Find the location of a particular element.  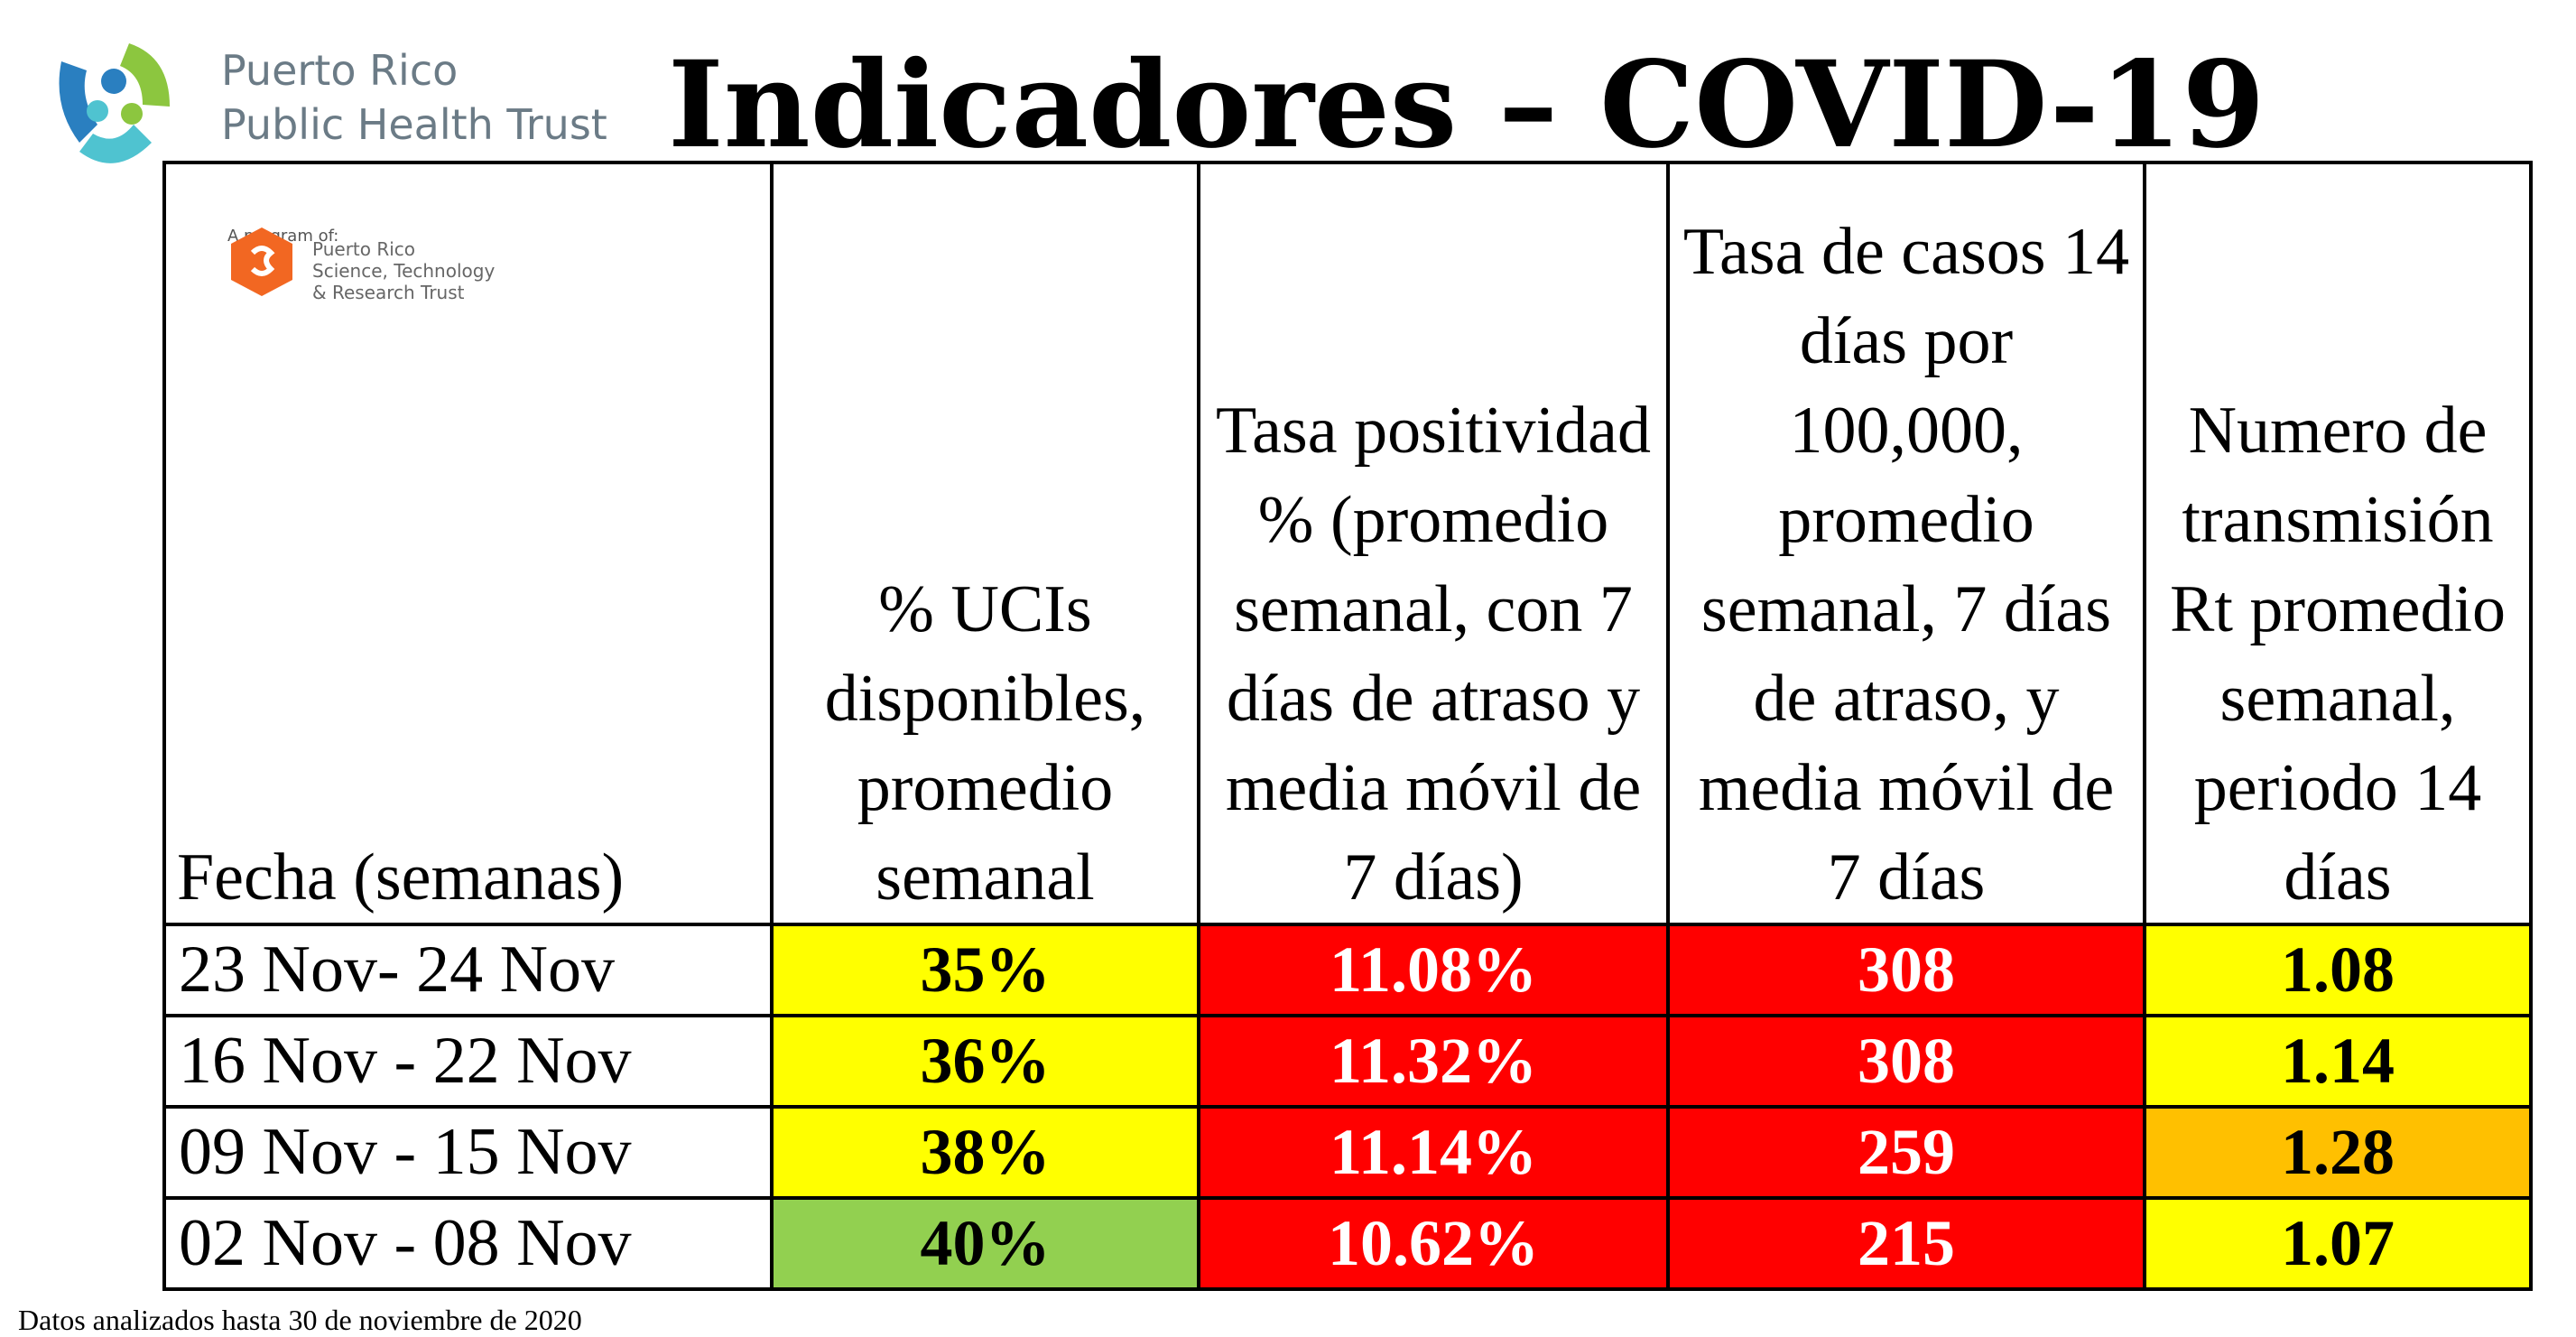

cell-rt: 1.08 is located at coordinates (2338, 970).